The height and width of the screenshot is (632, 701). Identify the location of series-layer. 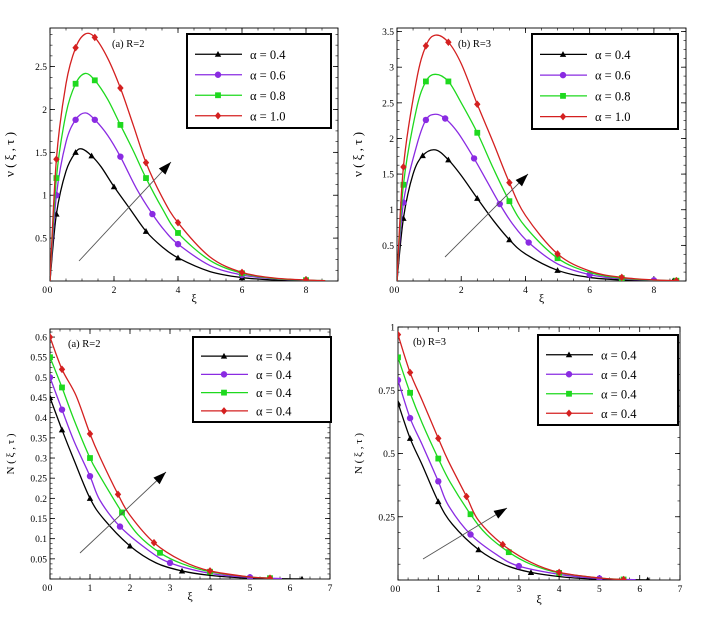
(177, 456).